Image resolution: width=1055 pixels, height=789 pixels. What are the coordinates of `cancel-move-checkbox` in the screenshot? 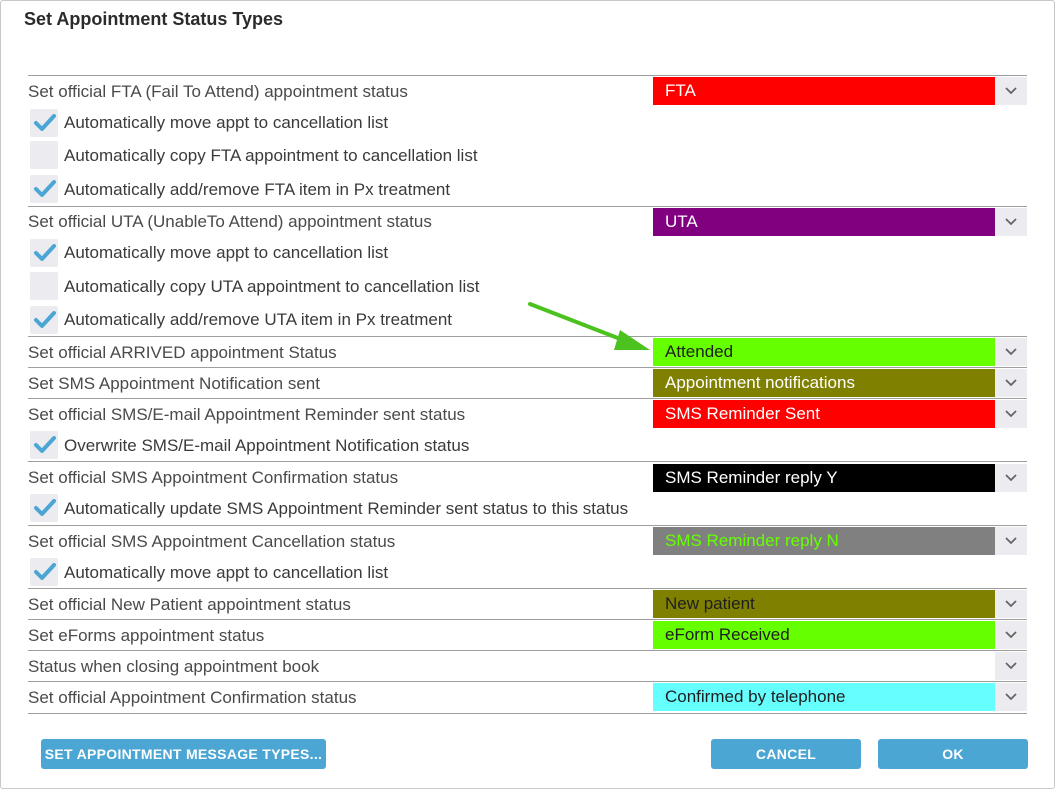 It's located at (44, 572).